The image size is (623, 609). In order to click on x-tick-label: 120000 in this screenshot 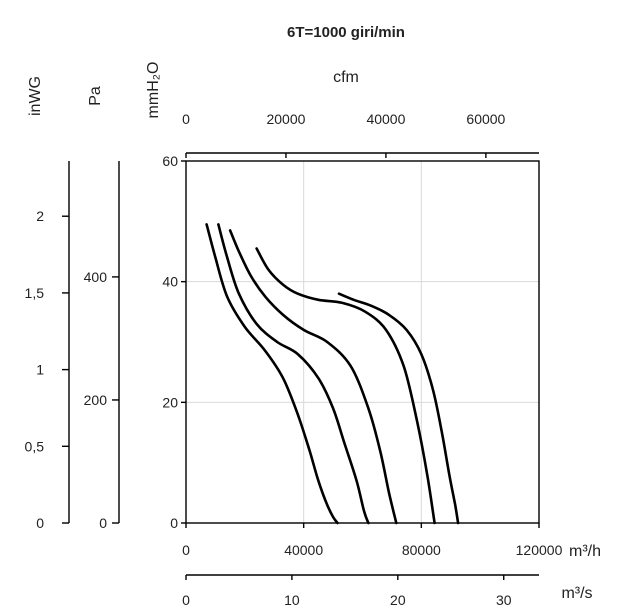, I will do `click(539, 550)`.